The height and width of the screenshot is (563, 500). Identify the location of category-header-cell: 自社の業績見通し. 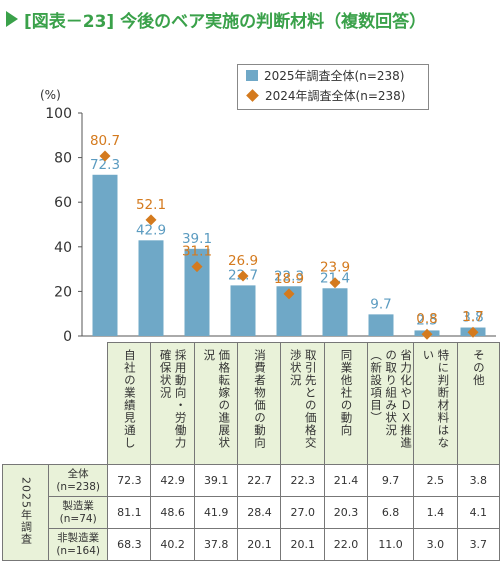
(129, 403).